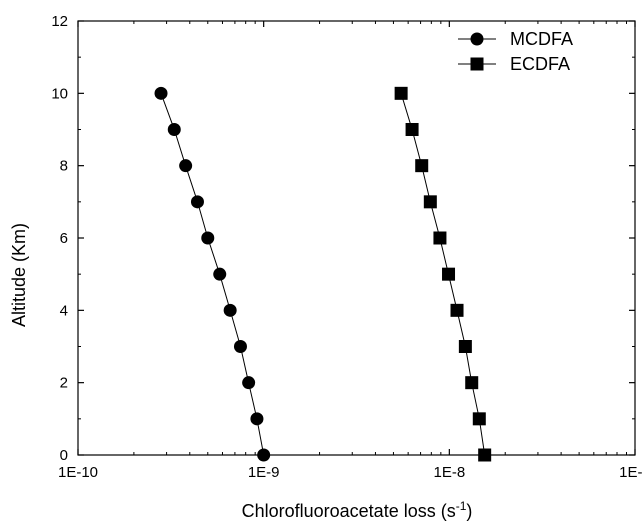  I want to click on y-tick-label: 12, so click(59, 21).